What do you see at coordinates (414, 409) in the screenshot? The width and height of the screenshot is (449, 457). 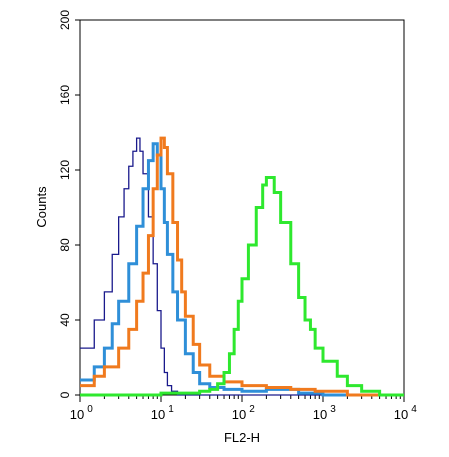 I see `x-tick-exponent: 4` at bounding box center [414, 409].